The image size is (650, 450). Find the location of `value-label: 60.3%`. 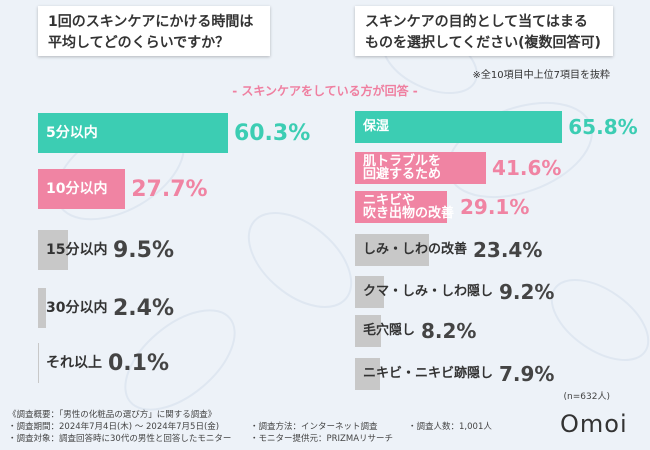

value-label: 60.3% is located at coordinates (272, 133).